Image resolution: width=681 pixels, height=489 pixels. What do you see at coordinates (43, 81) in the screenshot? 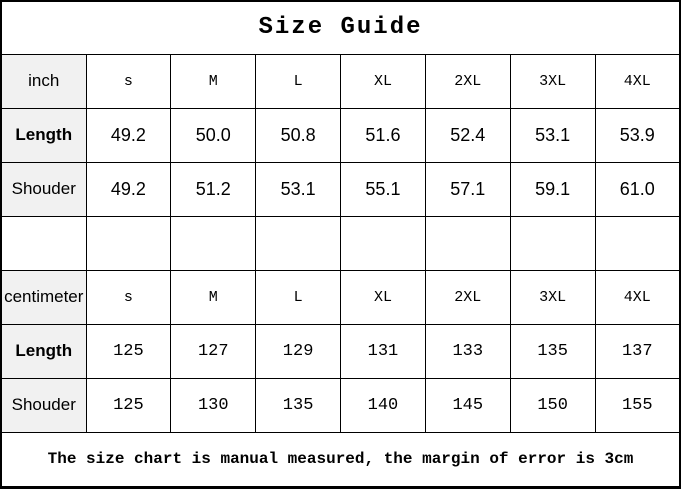
I see `unit-label-inch: inch` at bounding box center [43, 81].